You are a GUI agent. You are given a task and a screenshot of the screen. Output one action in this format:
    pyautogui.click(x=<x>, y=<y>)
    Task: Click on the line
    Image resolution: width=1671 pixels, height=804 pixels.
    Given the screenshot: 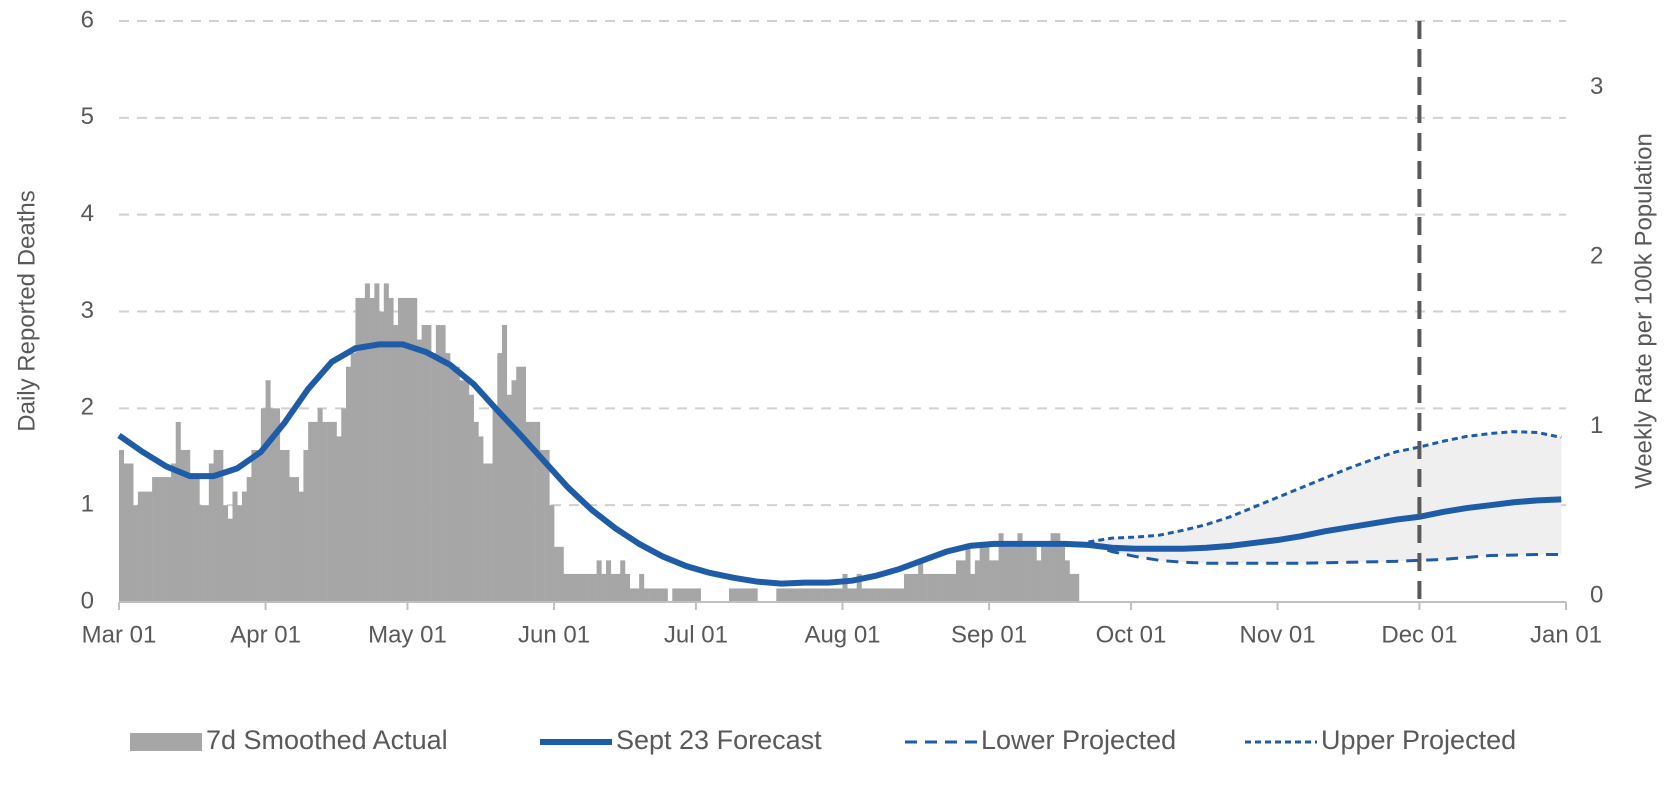 What is the action you would take?
    pyautogui.click(x=1325, y=487)
    